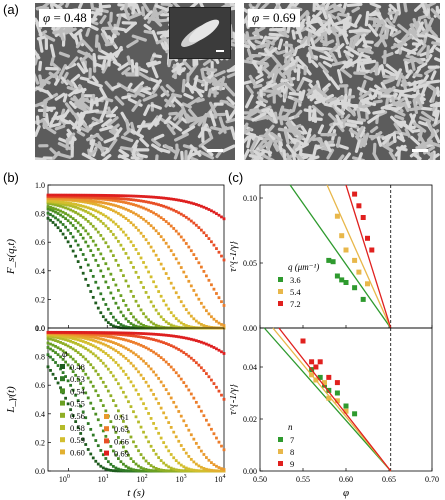 Image resolution: width=445 pixels, height=500 pixels. I want to click on y-tick-label: 0.2, so click(40, 442).